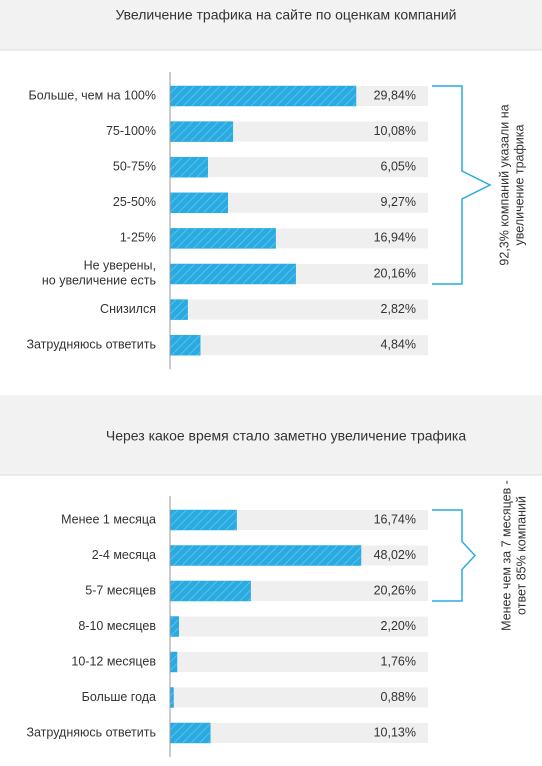 The width and height of the screenshot is (542, 766). Describe the element at coordinates (92, 95) in the screenshot. I see `category-label: Больше, чем на 100%` at that location.